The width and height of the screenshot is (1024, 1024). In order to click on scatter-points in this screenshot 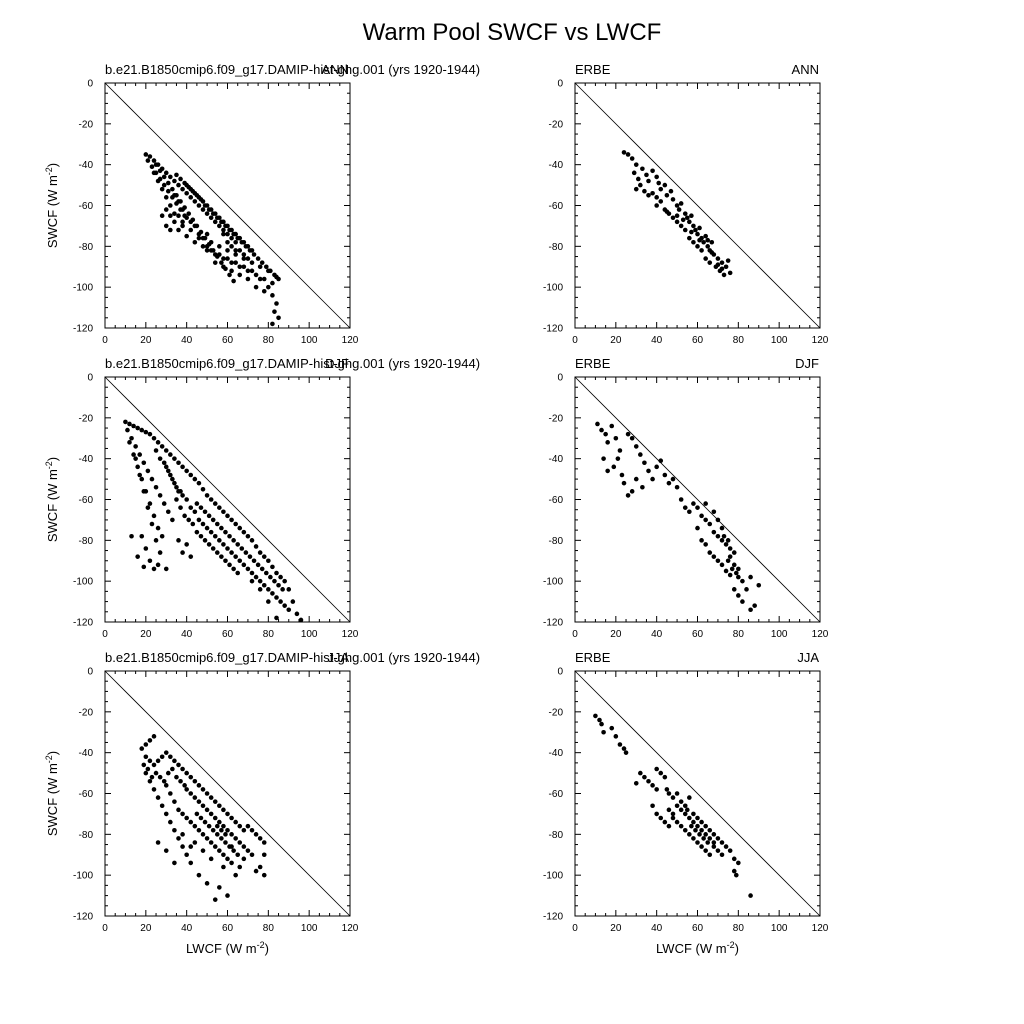, I will do `click(212, 239)`.